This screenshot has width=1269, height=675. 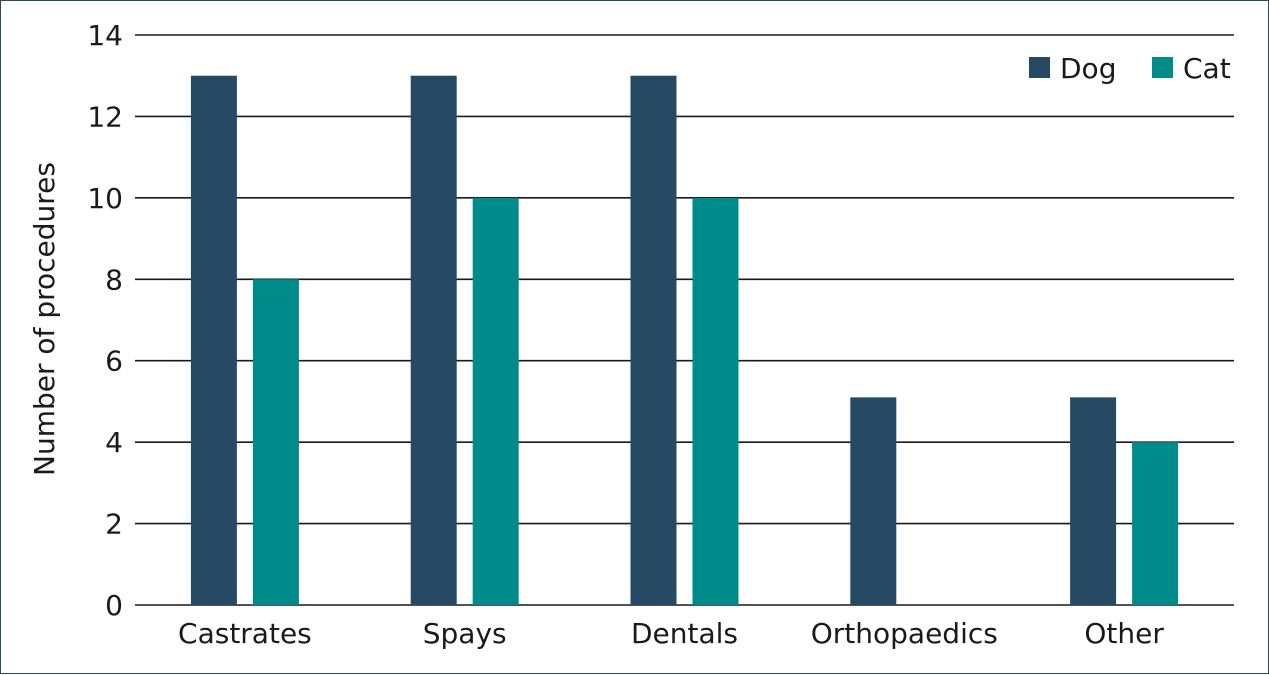 I want to click on legend-label-dog: Dog, so click(x=1088, y=68).